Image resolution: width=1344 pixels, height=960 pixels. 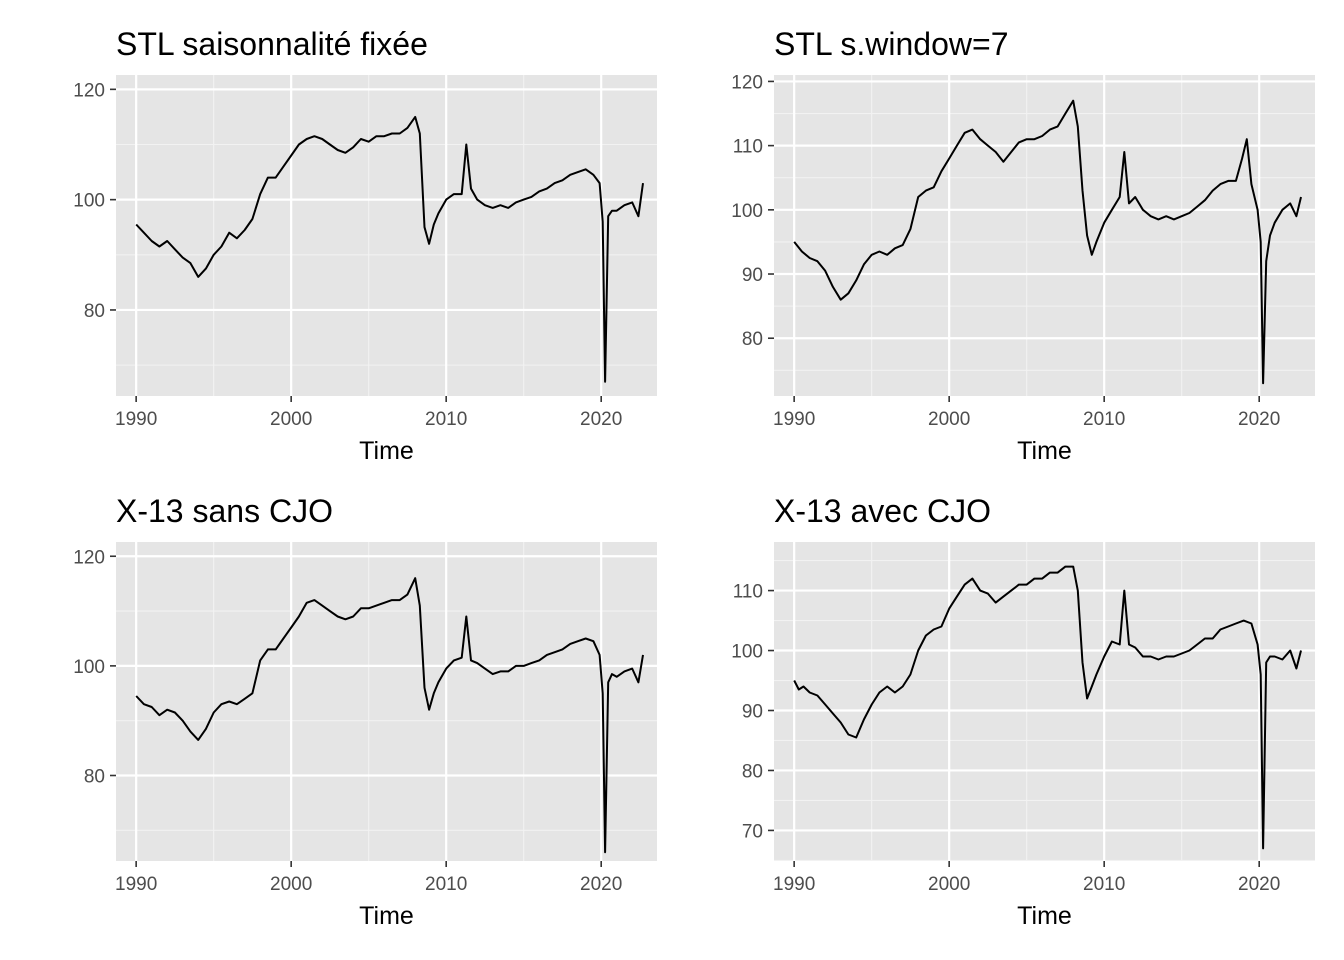 What do you see at coordinates (882, 511) in the screenshot?
I see `chart-title: X-13 avec CJO` at bounding box center [882, 511].